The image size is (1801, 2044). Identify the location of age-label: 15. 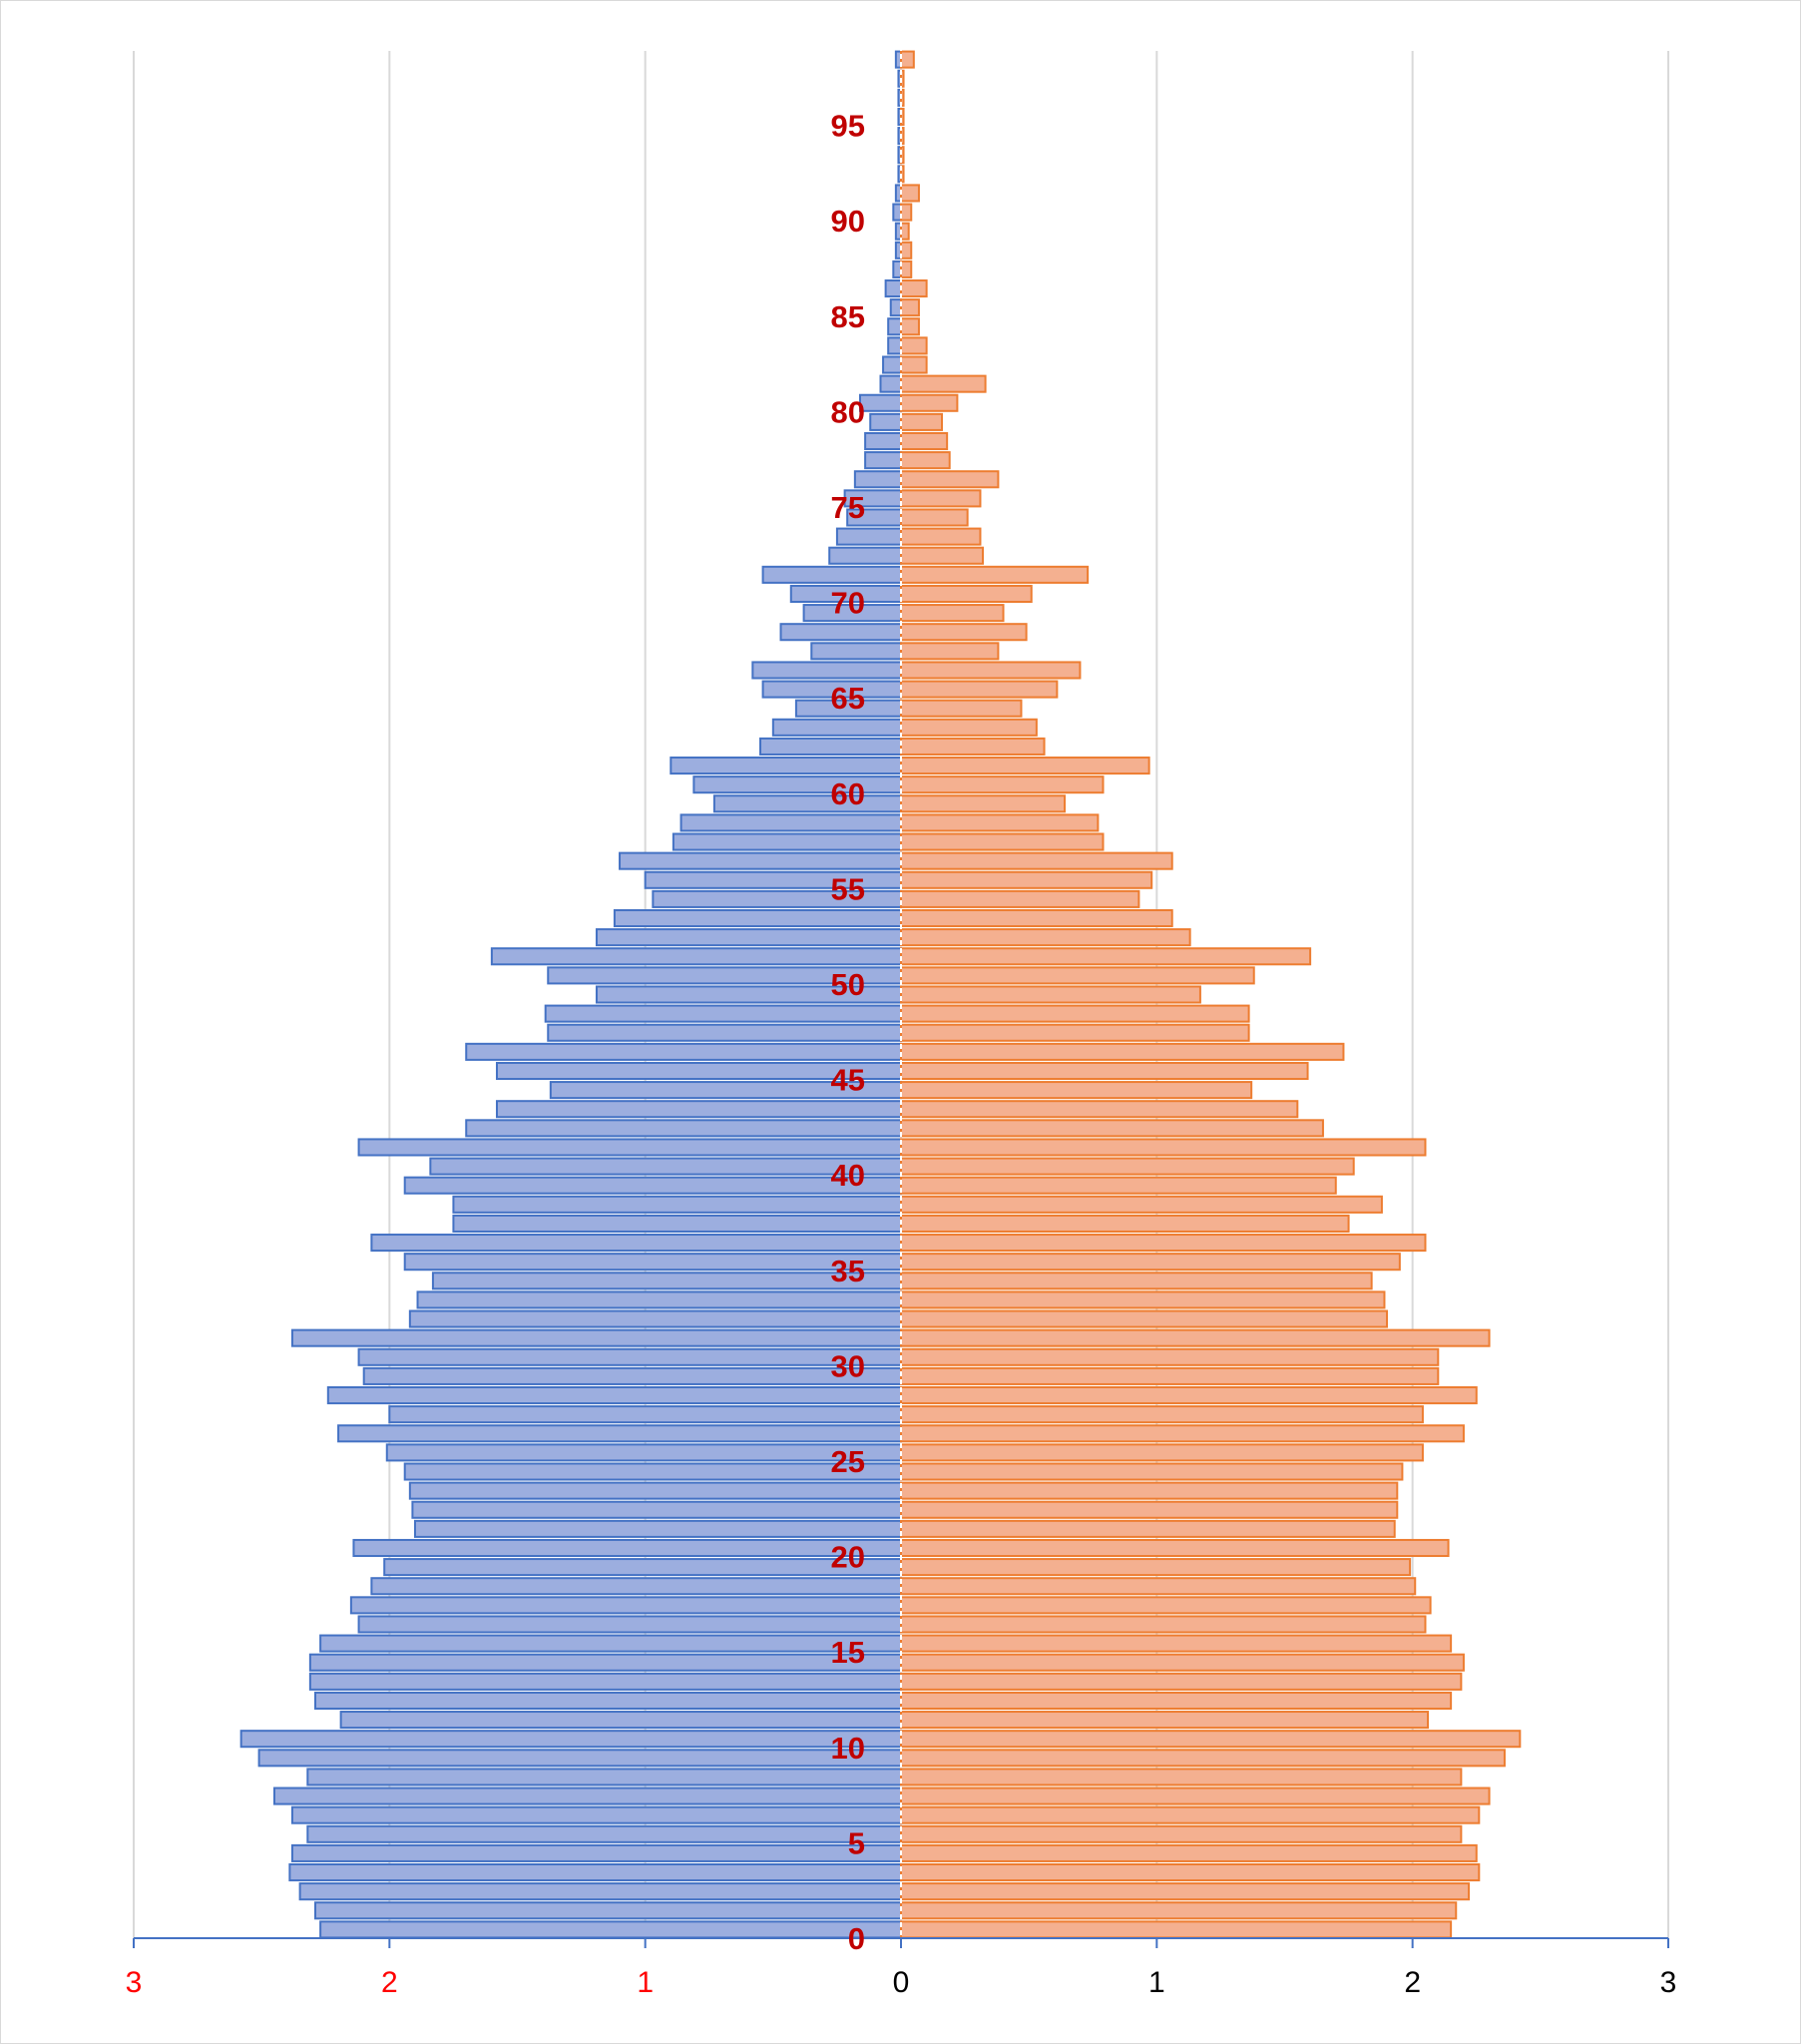
(848, 1652).